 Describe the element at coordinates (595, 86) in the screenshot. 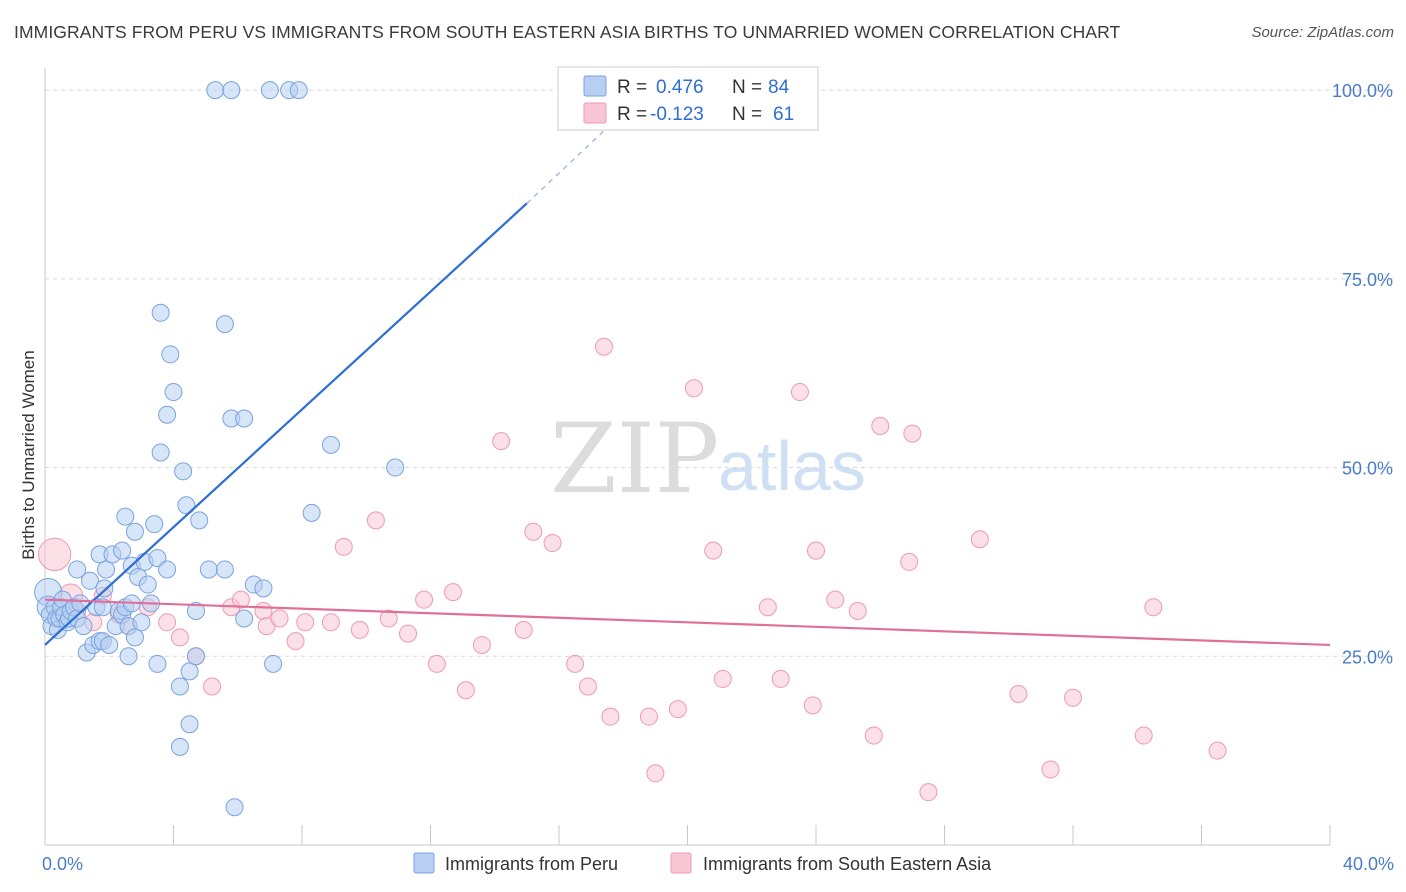

I see `legend-peru-swatch` at that location.